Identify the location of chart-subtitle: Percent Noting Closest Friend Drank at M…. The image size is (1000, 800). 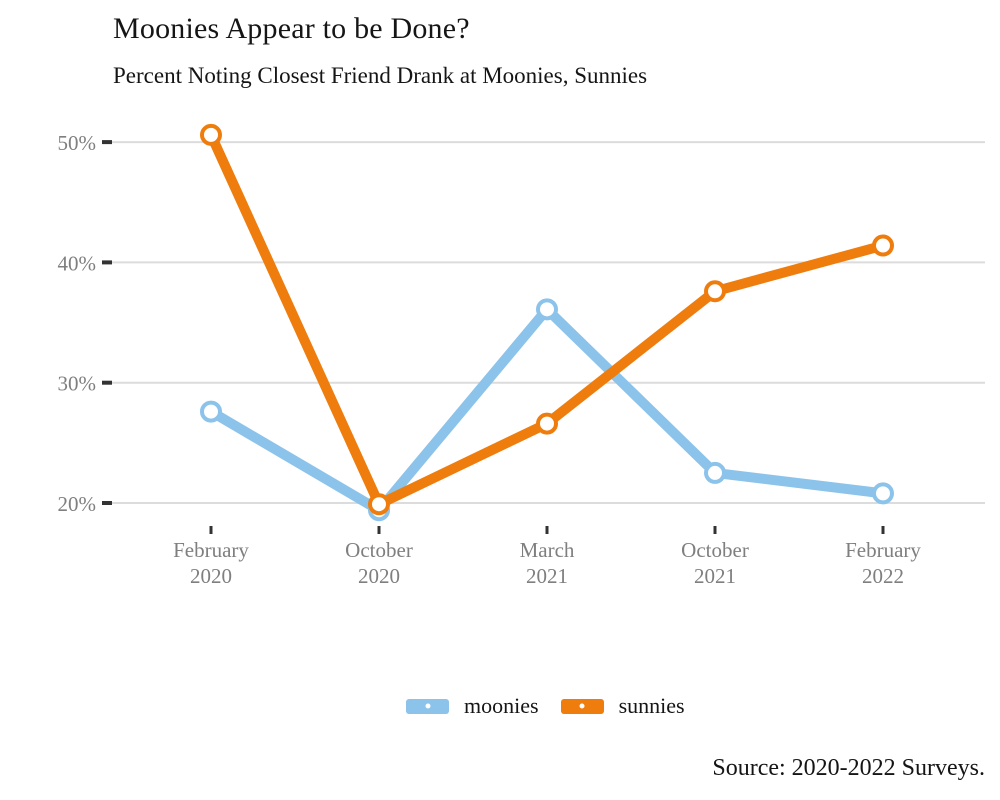
(380, 75).